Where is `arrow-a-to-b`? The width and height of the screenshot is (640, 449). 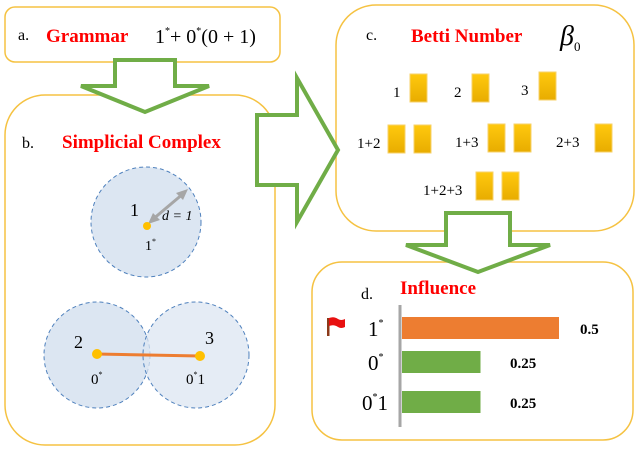 arrow-a-to-b is located at coordinates (145, 86).